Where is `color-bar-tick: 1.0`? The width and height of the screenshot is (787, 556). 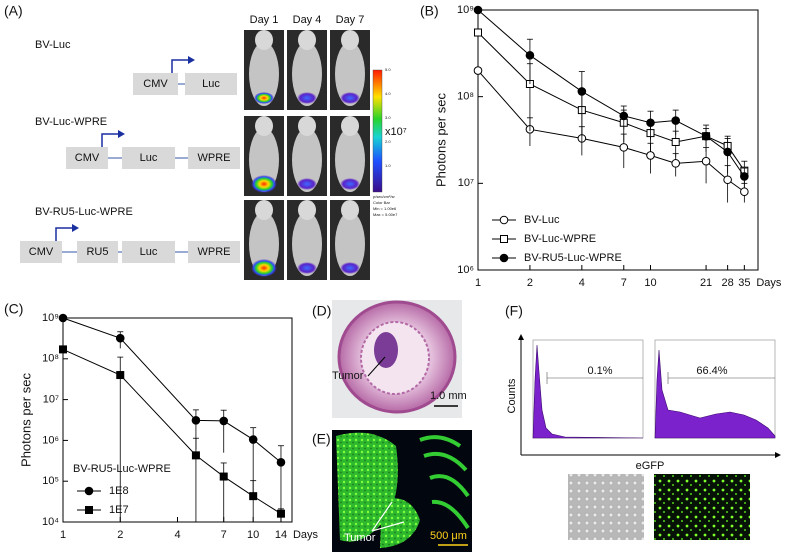 color-bar-tick: 1.0 is located at coordinates (388, 165).